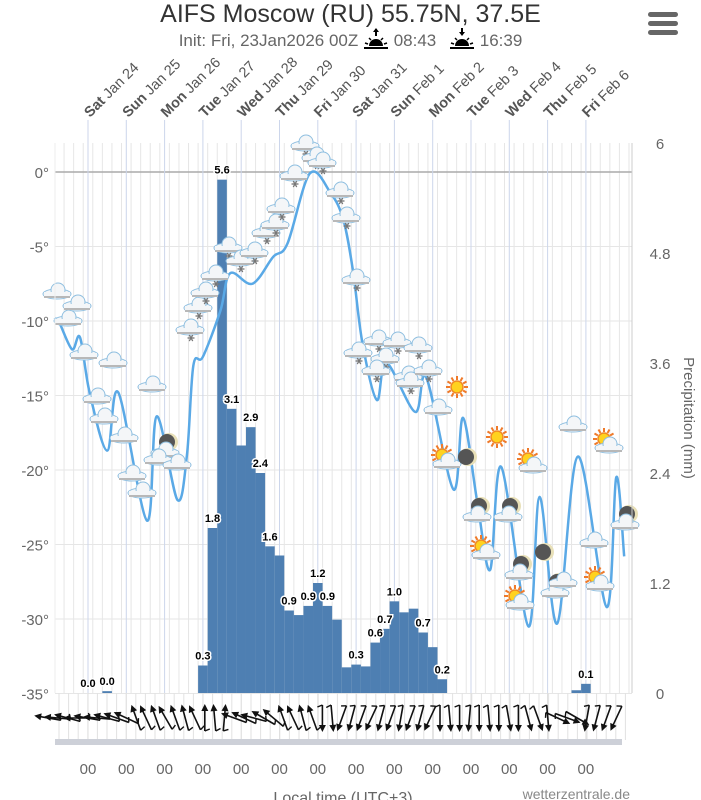  Describe the element at coordinates (663, 24) in the screenshot. I see `hamburger-menu-icon` at that location.